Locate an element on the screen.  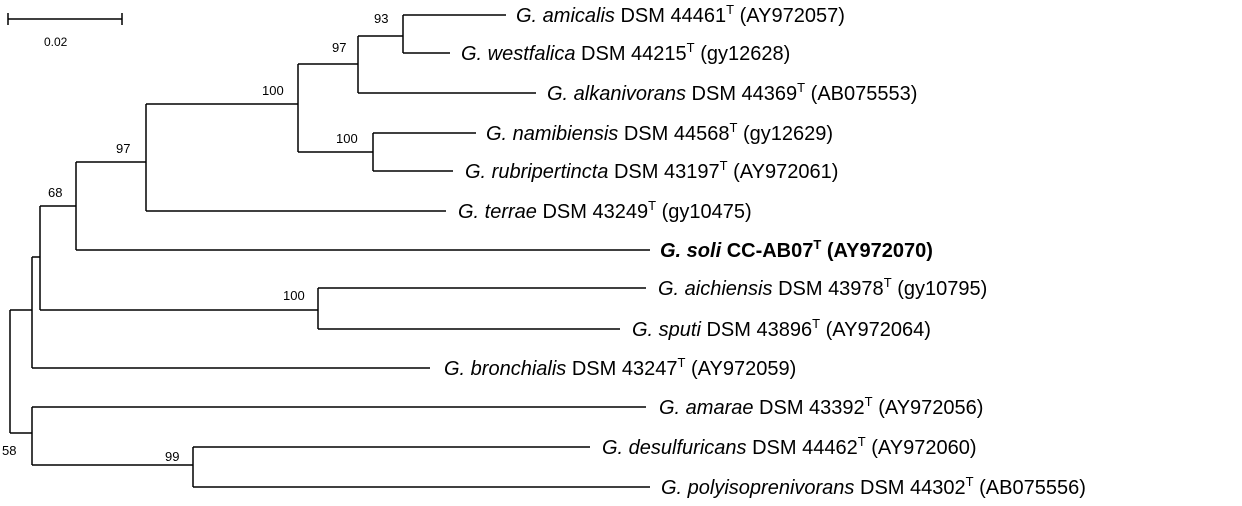
bootstrap-100-aichiensis: 100 is located at coordinates (294, 295).